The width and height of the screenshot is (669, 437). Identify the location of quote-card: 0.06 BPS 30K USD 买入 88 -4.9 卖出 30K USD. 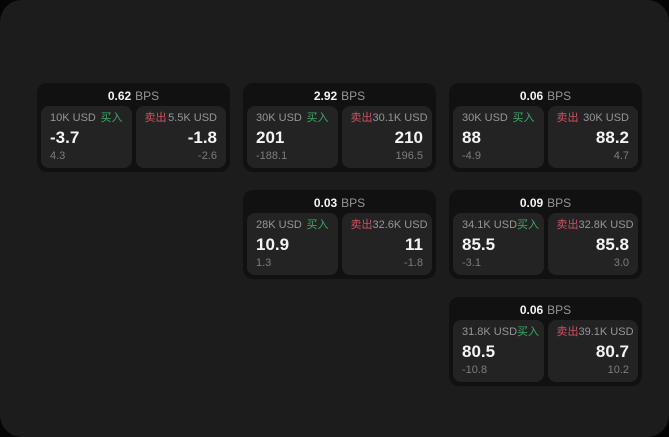
(545, 127).